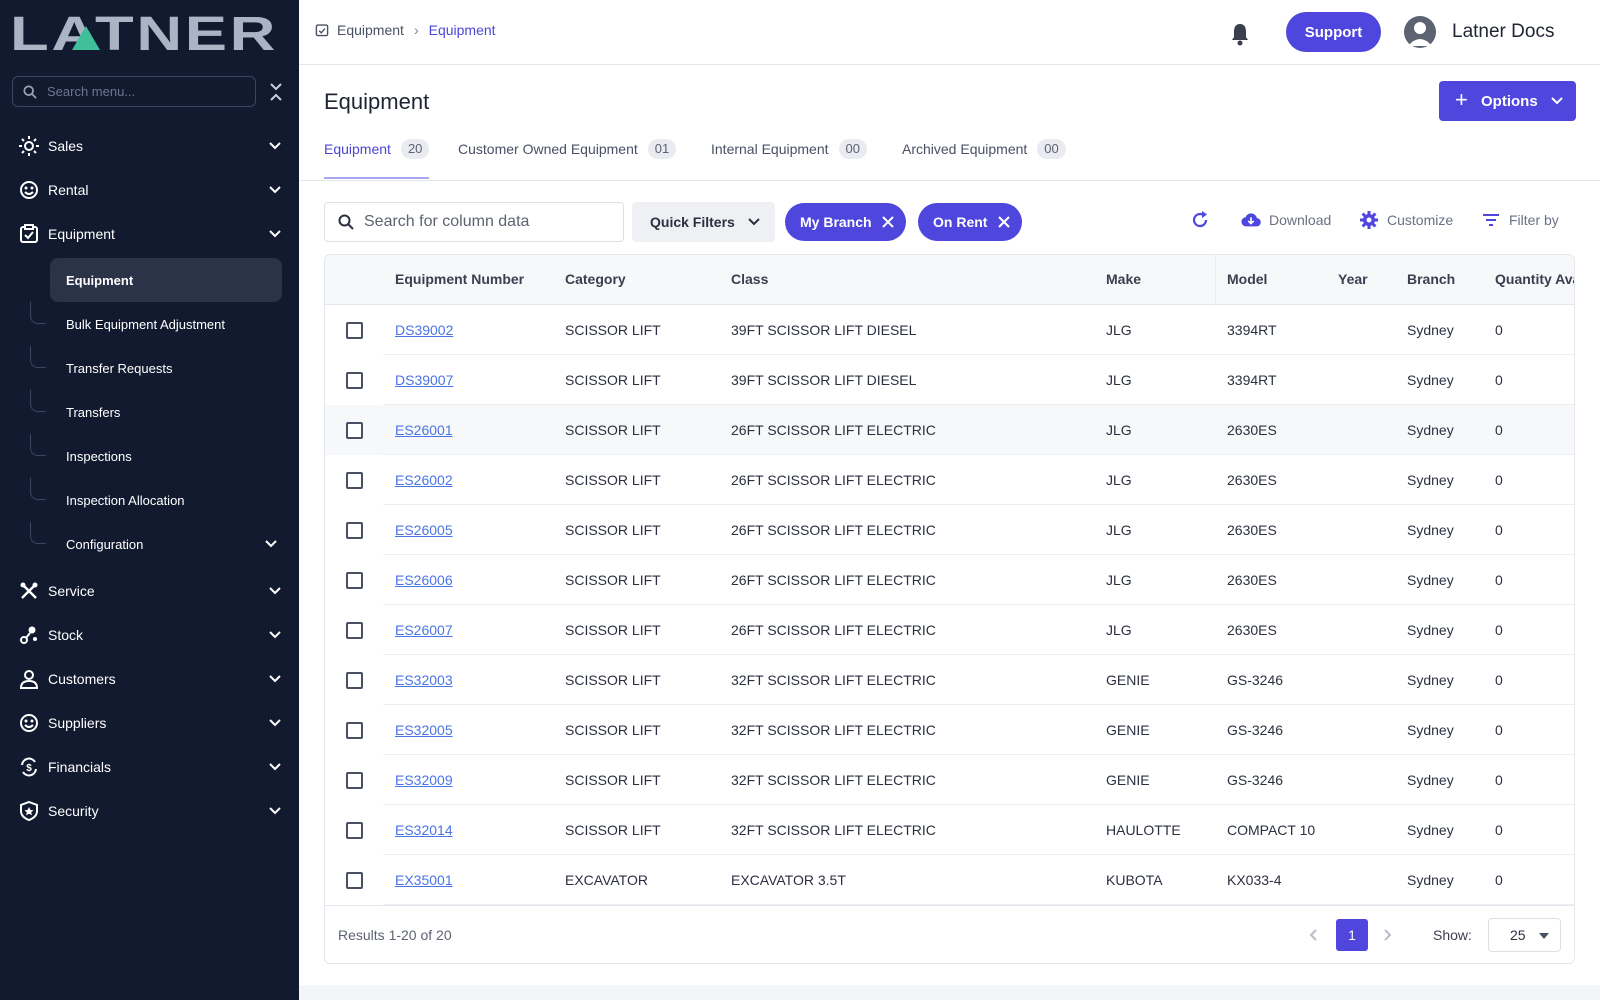 This screenshot has height=1000, width=1600. What do you see at coordinates (424, 380) in the screenshot?
I see `equipment-number-link: DS39007` at bounding box center [424, 380].